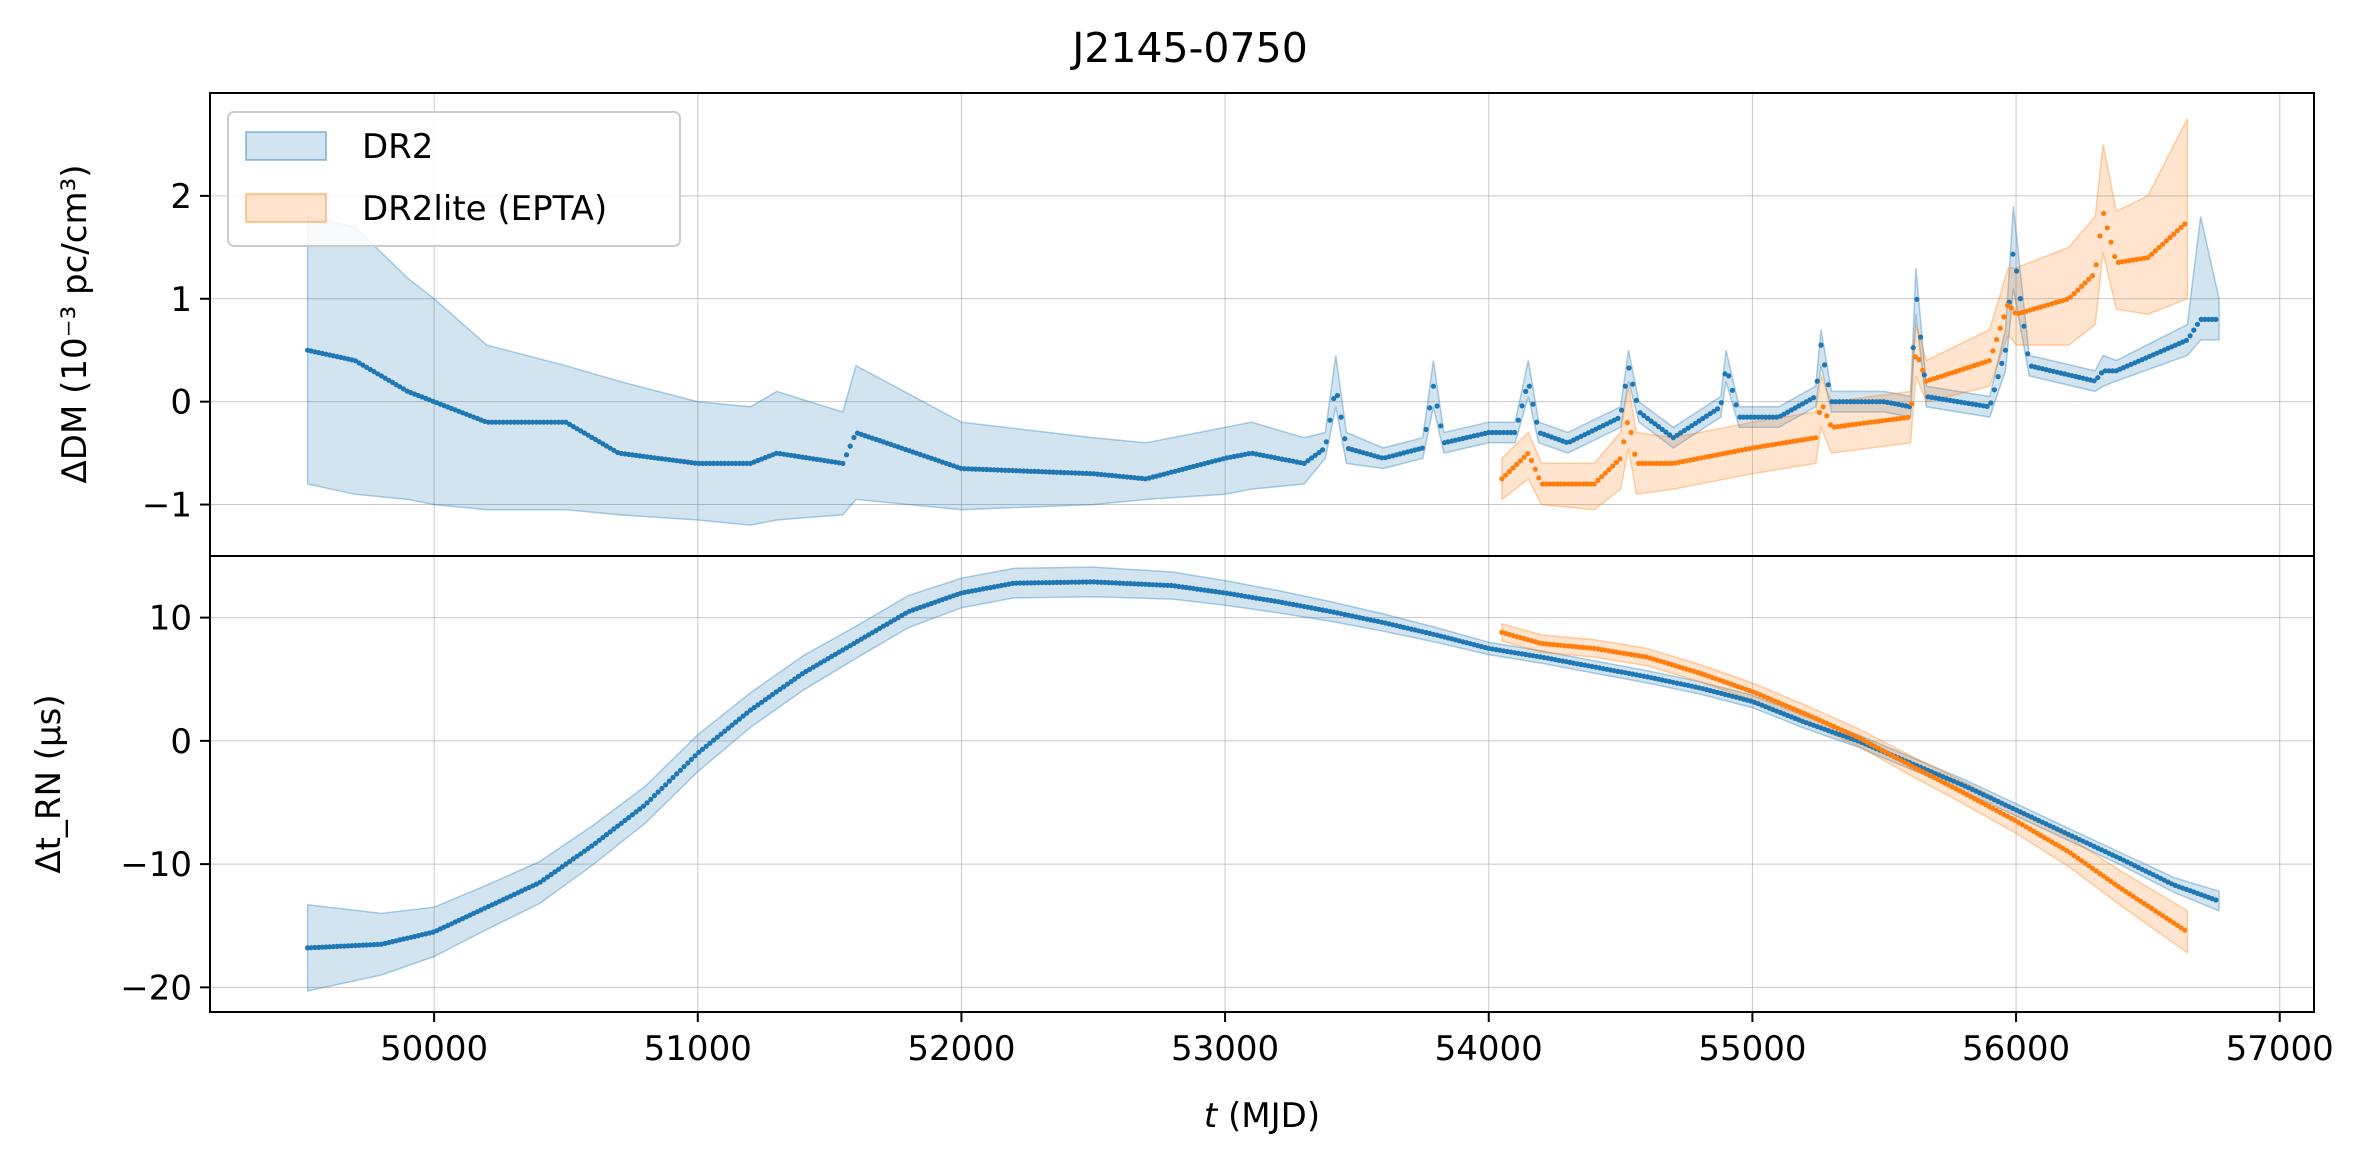 This screenshot has height=1170, width=2366. What do you see at coordinates (176, 351) in the screenshot?
I see `dm-y-ticks: −1 0 1 2` at bounding box center [176, 351].